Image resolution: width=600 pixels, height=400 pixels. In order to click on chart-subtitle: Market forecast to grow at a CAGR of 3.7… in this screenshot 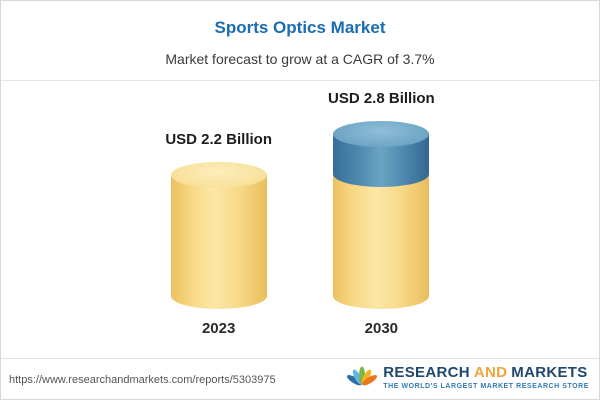, I will do `click(300, 59)`.